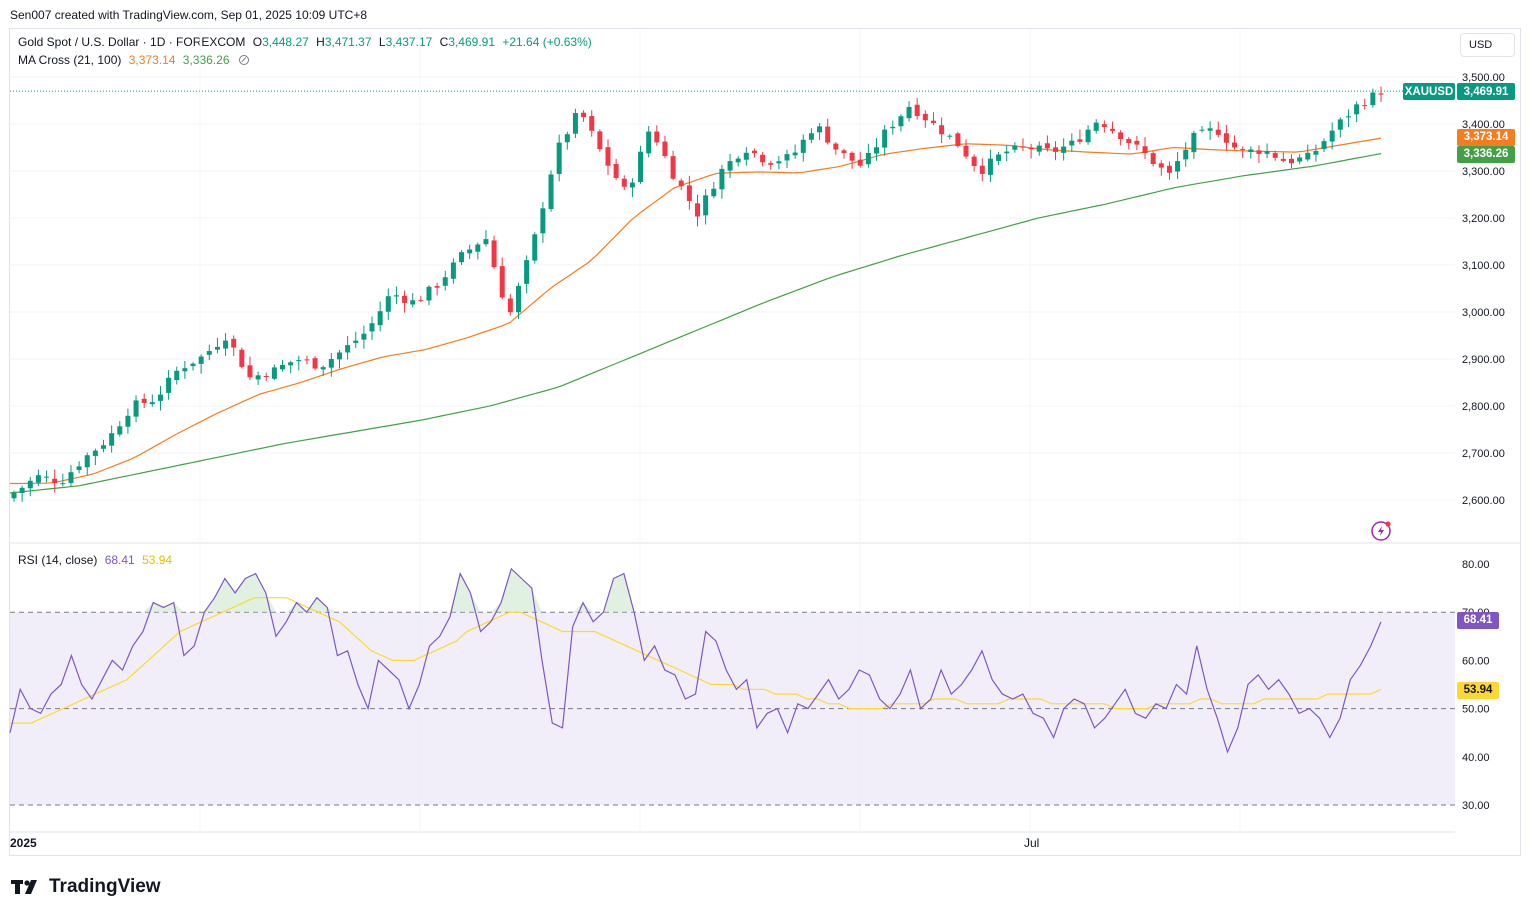 Image resolution: width=1531 pixels, height=917 pixels. What do you see at coordinates (1486, 154) in the screenshot?
I see `ma-slow-tag: 3,336.26` at bounding box center [1486, 154].